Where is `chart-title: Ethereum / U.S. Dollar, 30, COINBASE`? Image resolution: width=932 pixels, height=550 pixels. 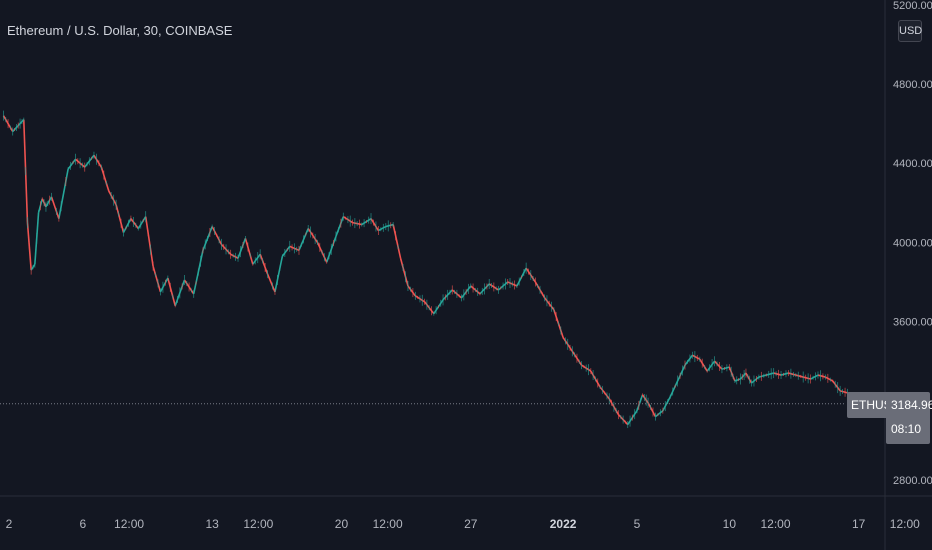
chart-title: Ethereum / U.S. Dollar, 30, COINBASE is located at coordinates (120, 30).